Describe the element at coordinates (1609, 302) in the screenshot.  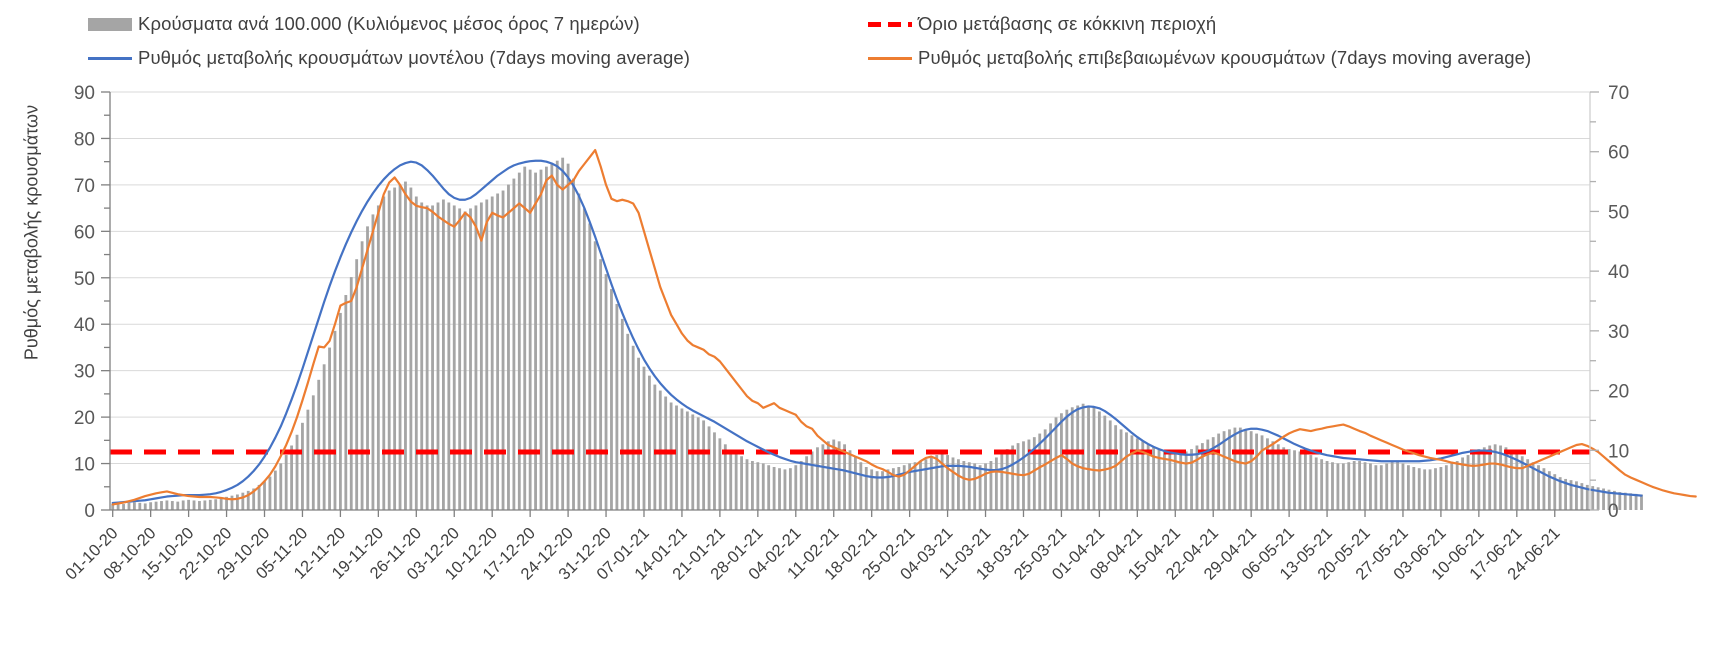
I see `y-axis-right-ticks: 0 10 20 30 40 50 60 70` at that location.